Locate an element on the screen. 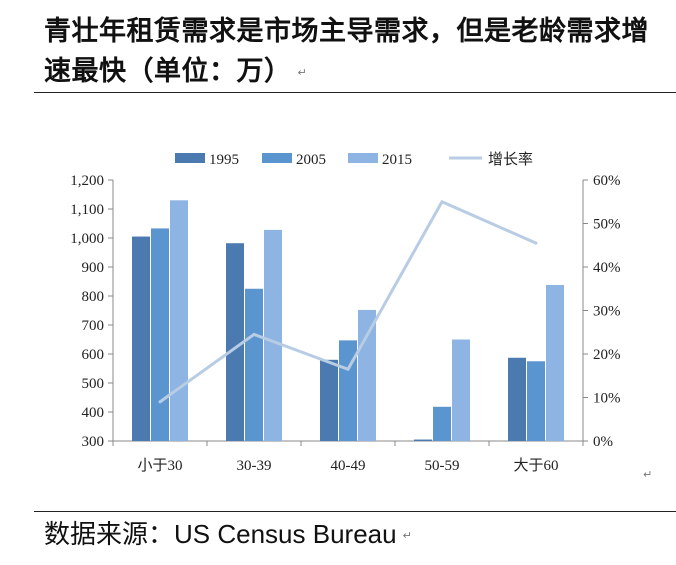  legend-swatch-1995 is located at coordinates (190, 158).